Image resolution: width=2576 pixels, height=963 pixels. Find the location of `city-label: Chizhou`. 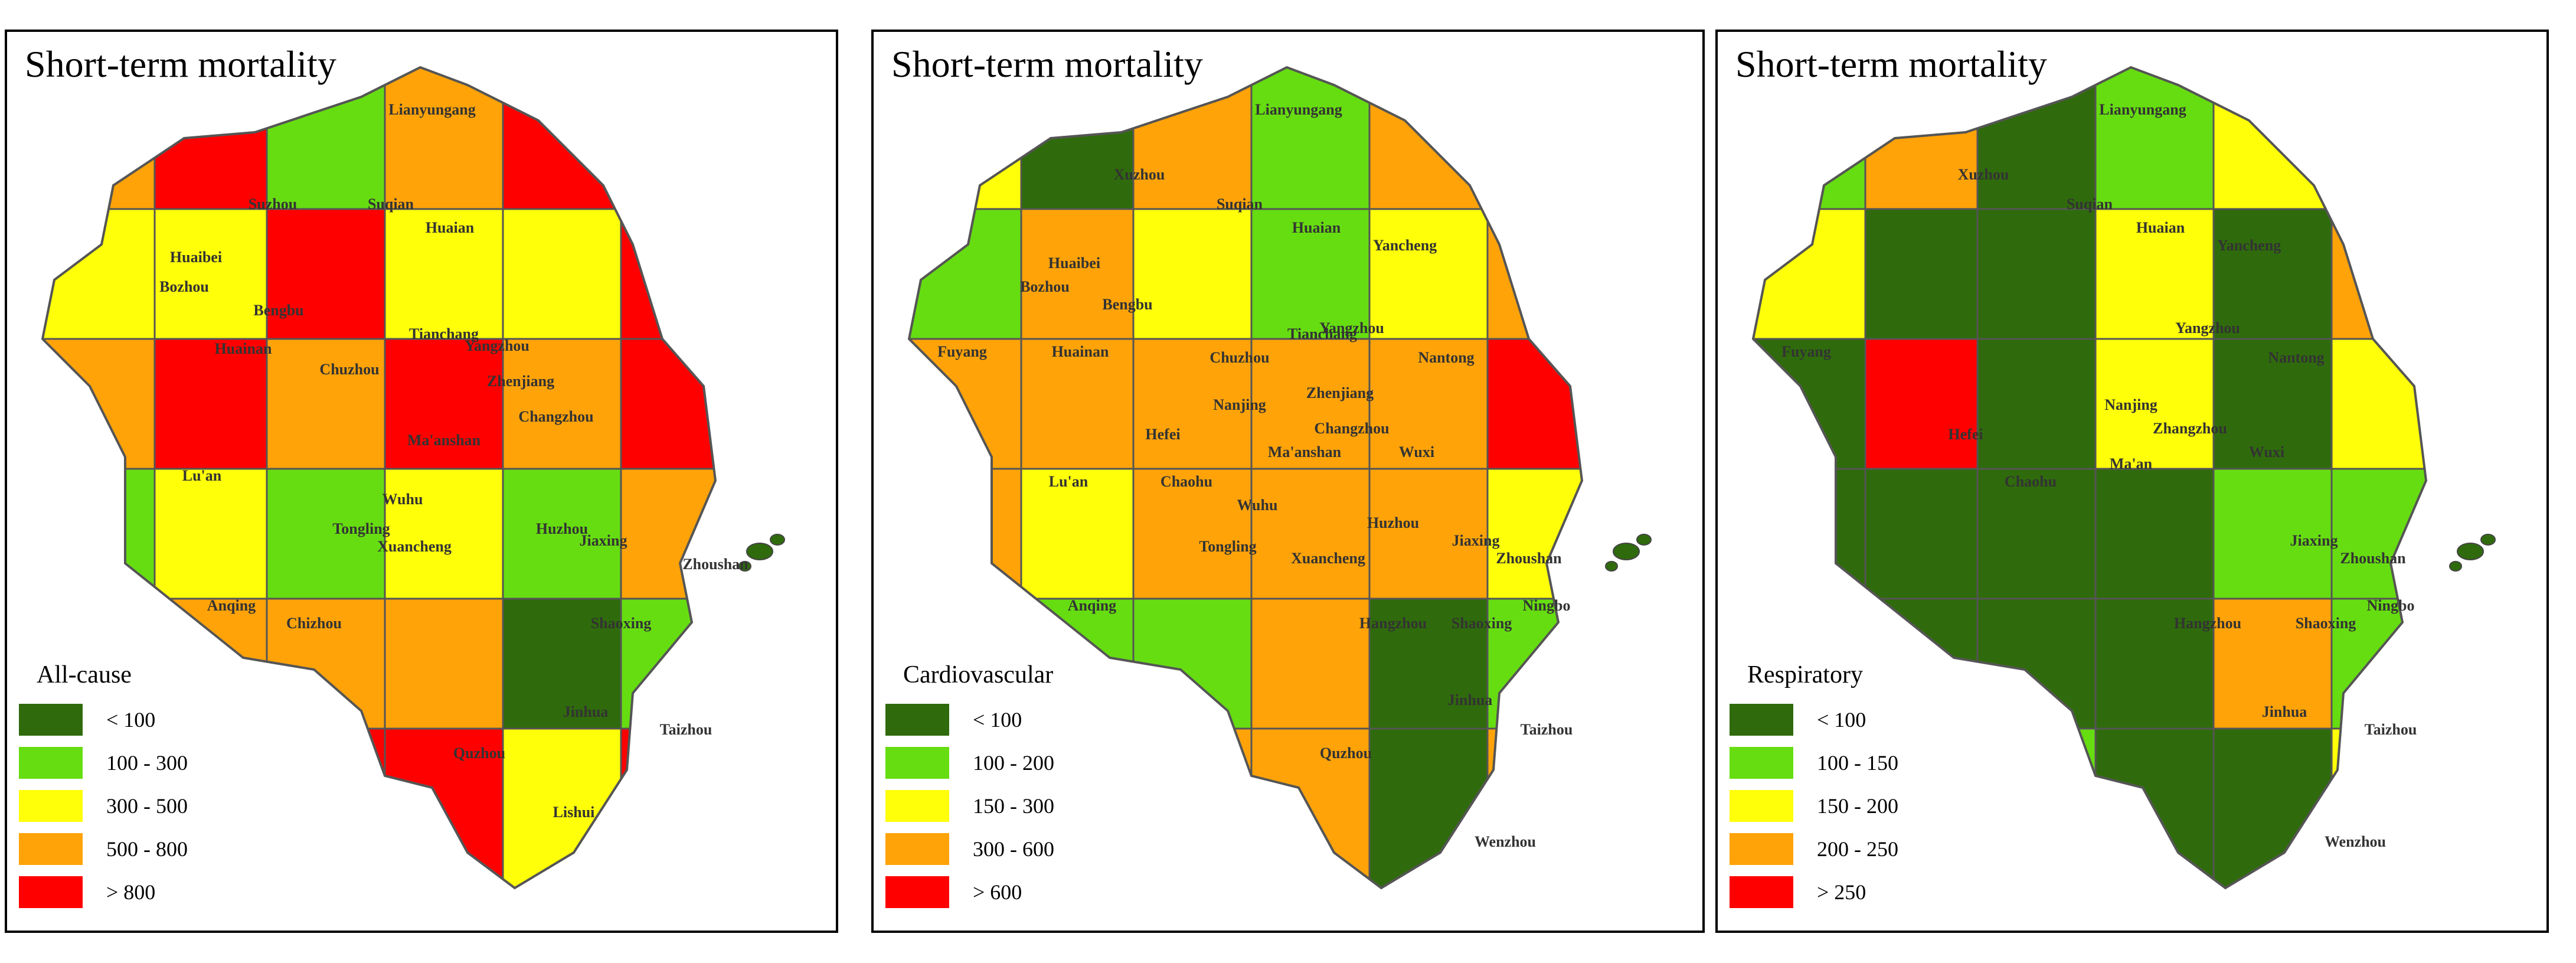

city-label: Chizhou is located at coordinates (314, 624).